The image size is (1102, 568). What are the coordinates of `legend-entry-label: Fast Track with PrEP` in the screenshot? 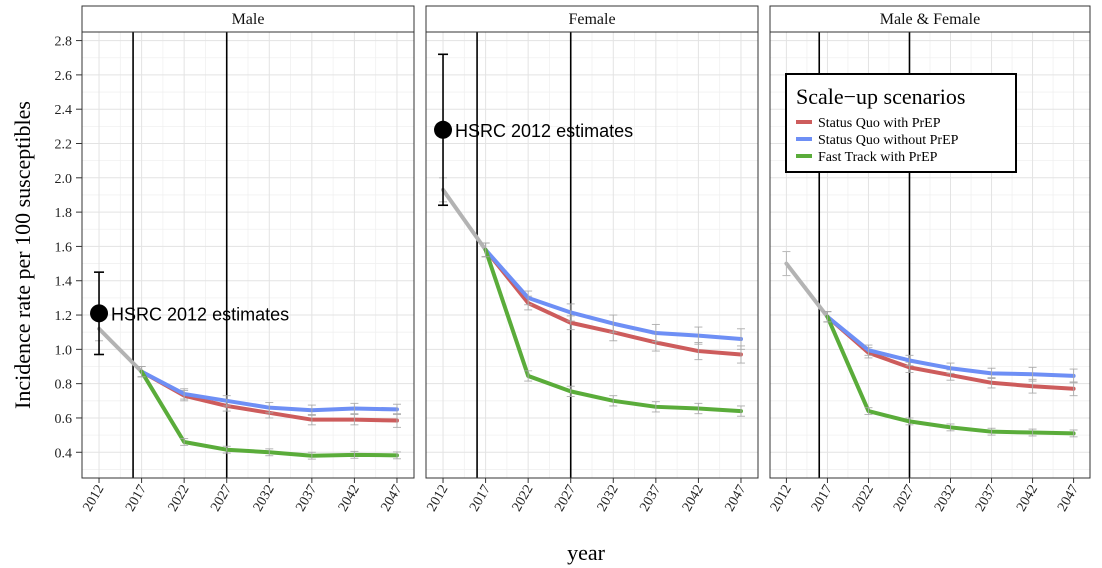 It's located at (878, 157).